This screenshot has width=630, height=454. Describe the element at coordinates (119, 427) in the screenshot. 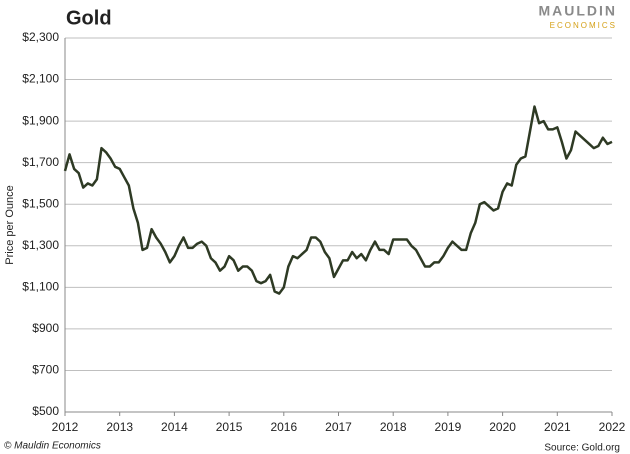

I see `x-tick-label: 2013` at that location.